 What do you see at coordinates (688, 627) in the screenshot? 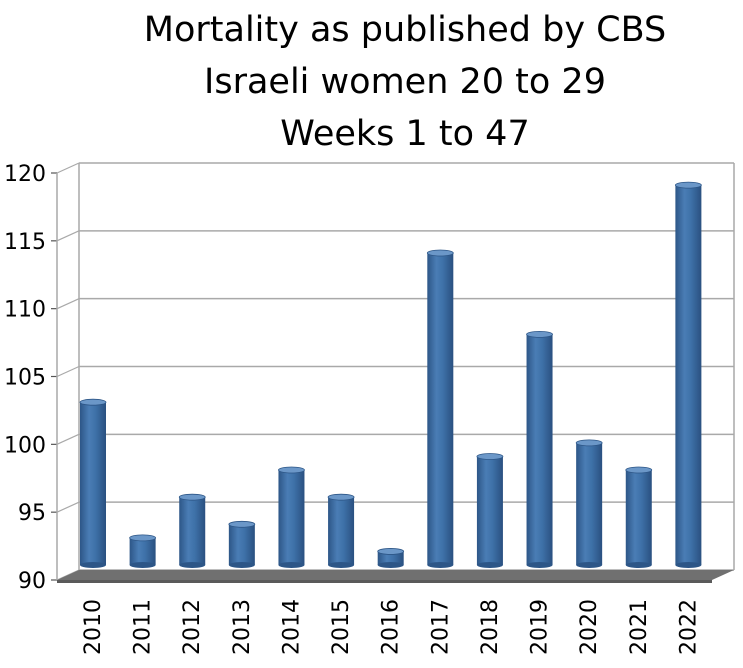
I see `x-tick-label: 2022` at bounding box center [688, 627].